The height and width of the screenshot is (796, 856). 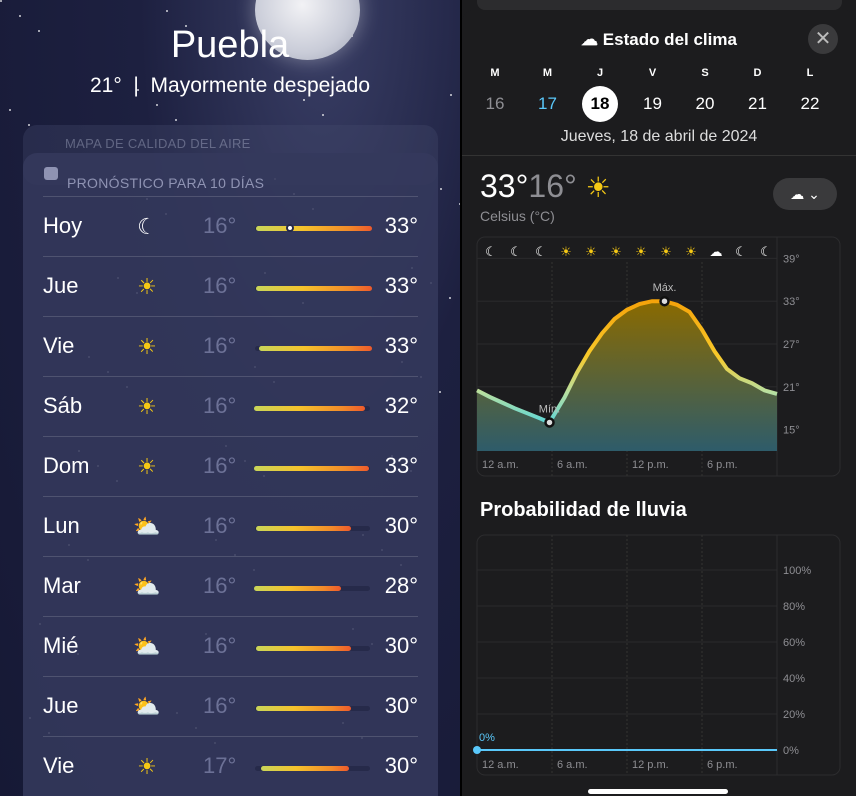 I want to click on date-button: 18, so click(x=600, y=104).